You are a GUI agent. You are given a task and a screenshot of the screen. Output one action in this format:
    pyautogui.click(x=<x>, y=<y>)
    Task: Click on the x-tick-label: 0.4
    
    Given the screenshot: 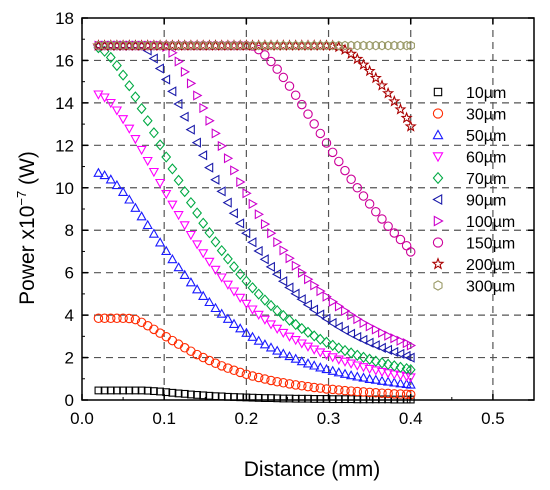 What is the action you would take?
    pyautogui.click(x=411, y=418)
    